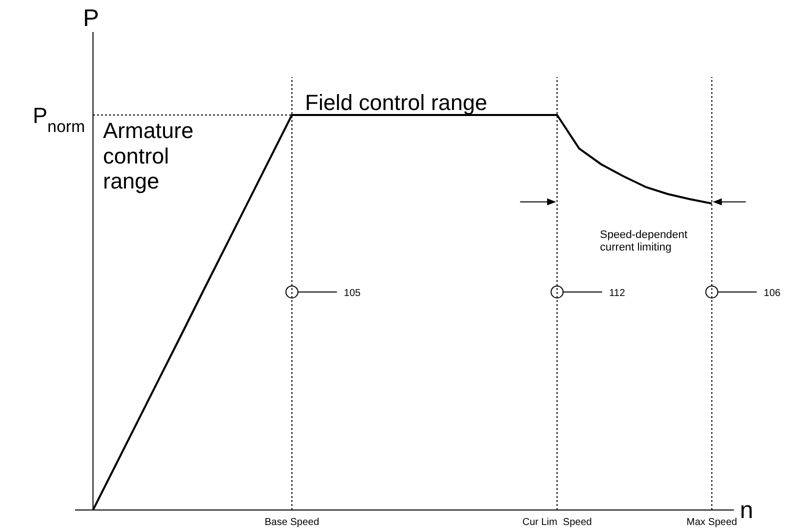  I want to click on annotation: Speed-dependent current limiting, so click(644, 241).